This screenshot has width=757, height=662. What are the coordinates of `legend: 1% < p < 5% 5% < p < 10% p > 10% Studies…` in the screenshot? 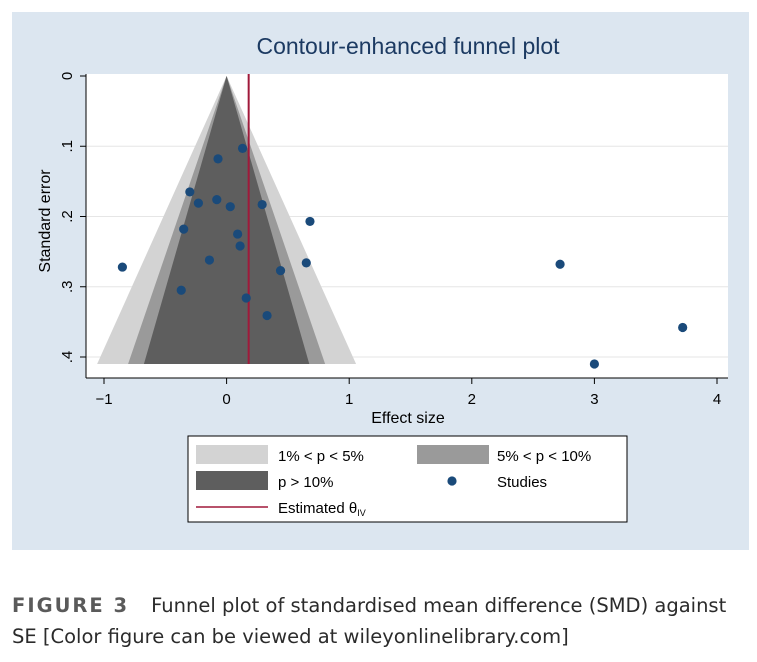 It's located at (407, 479).